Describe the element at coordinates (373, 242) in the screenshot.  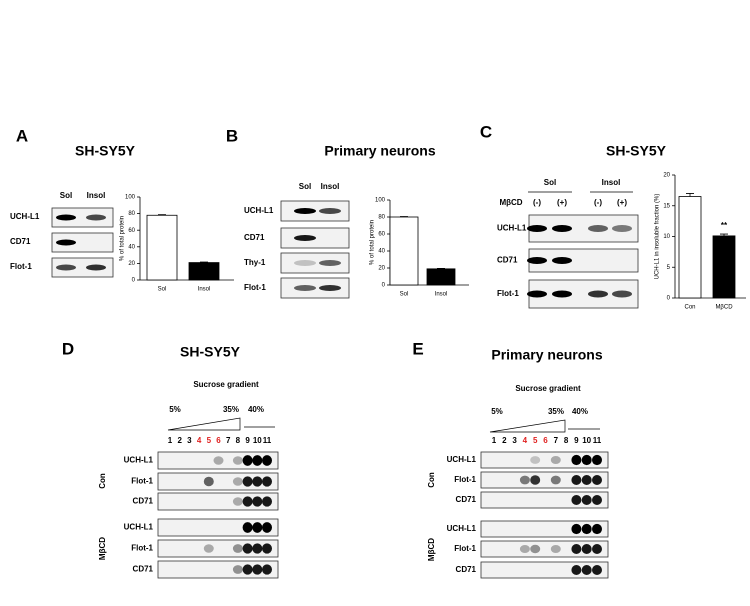
I see `y-axis-label: % of total protein` at that location.